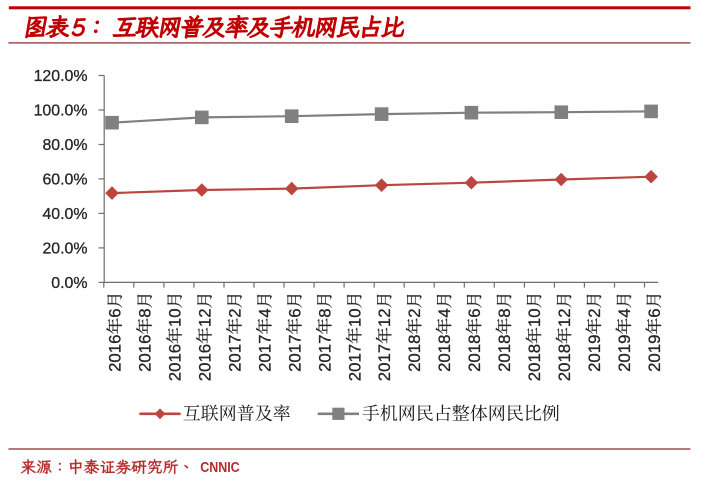 This screenshot has width=712, height=484. Describe the element at coordinates (61, 111) in the screenshot. I see `svg-text: 100.0%` at that location.